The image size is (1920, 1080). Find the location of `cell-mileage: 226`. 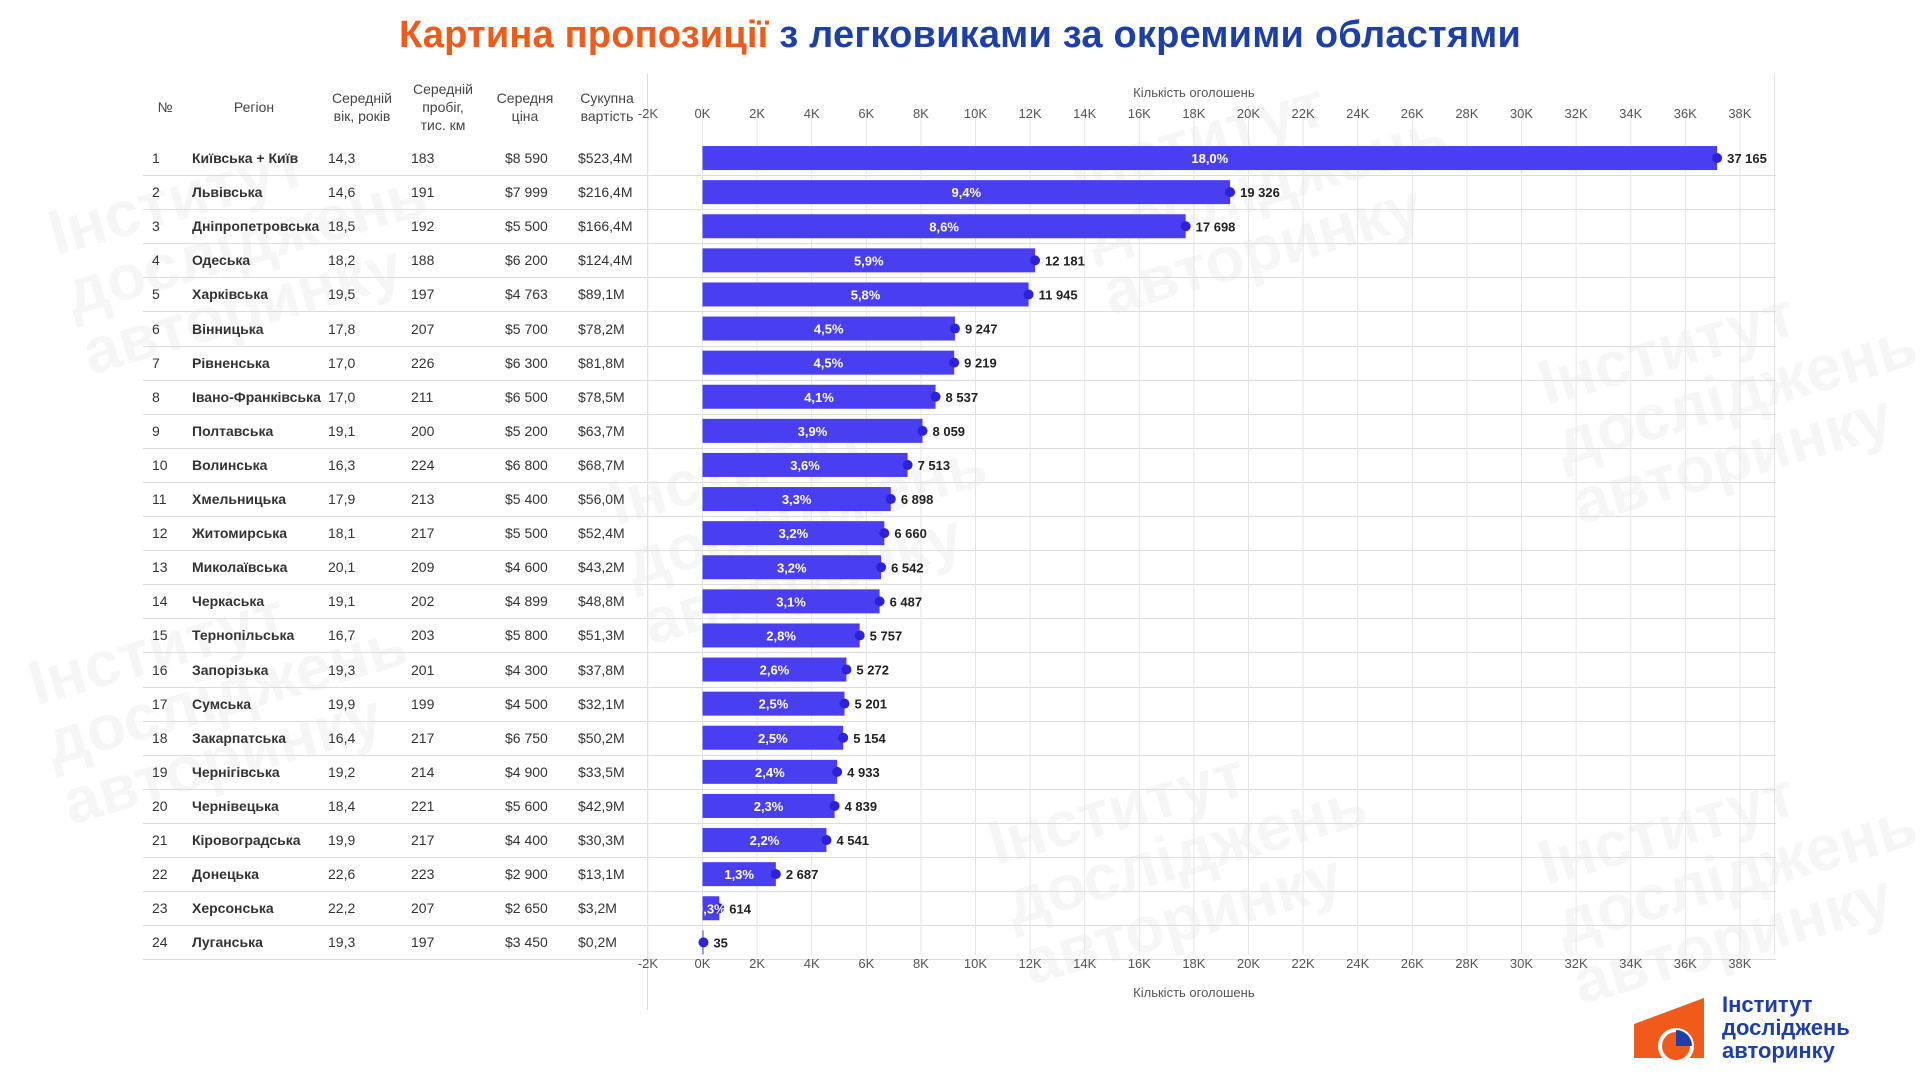

cell-mileage: 226 is located at coordinates (423, 362).